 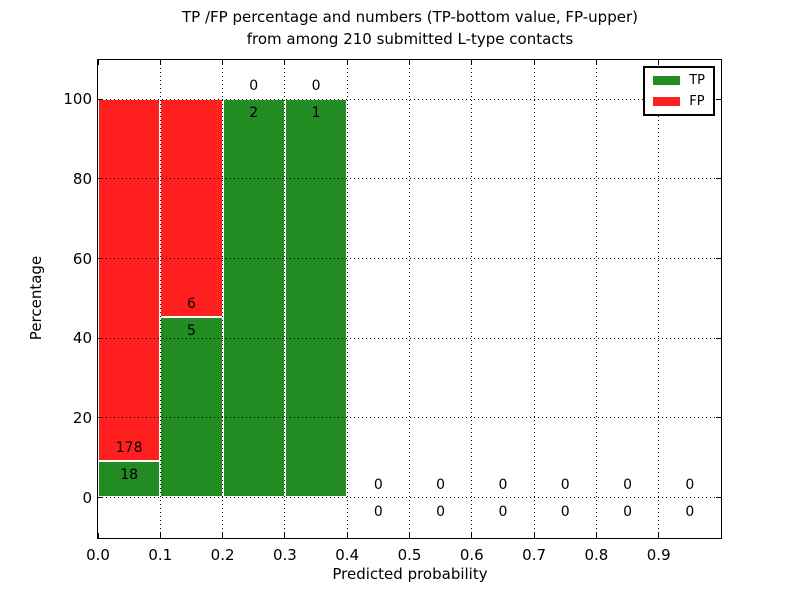 I want to click on fp-count-label: 178, so click(x=129, y=447).